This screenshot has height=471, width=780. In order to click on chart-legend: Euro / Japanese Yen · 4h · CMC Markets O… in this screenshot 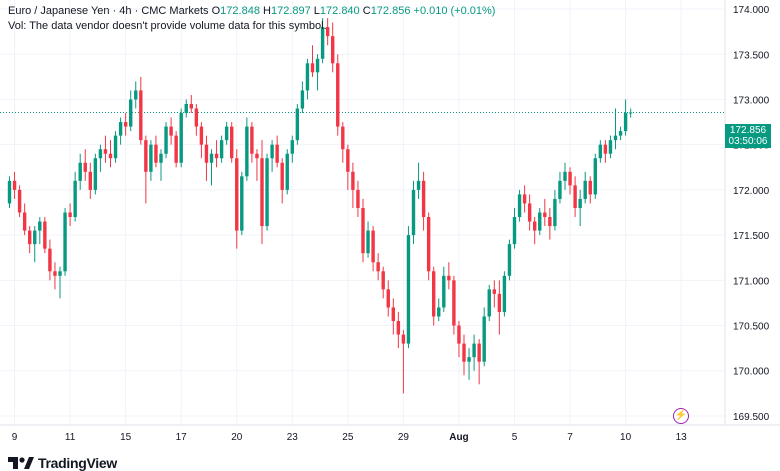, I will do `click(251, 11)`.